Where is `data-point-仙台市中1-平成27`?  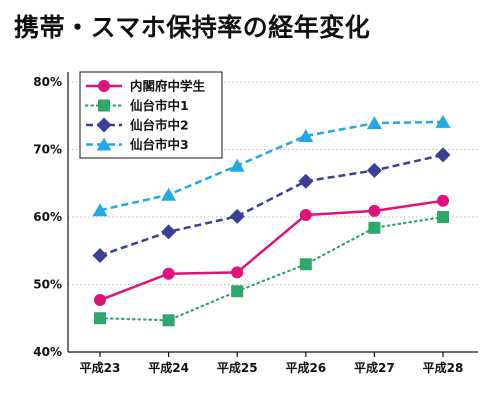
data-point-仙台市中1-平成27 is located at coordinates (374, 227).